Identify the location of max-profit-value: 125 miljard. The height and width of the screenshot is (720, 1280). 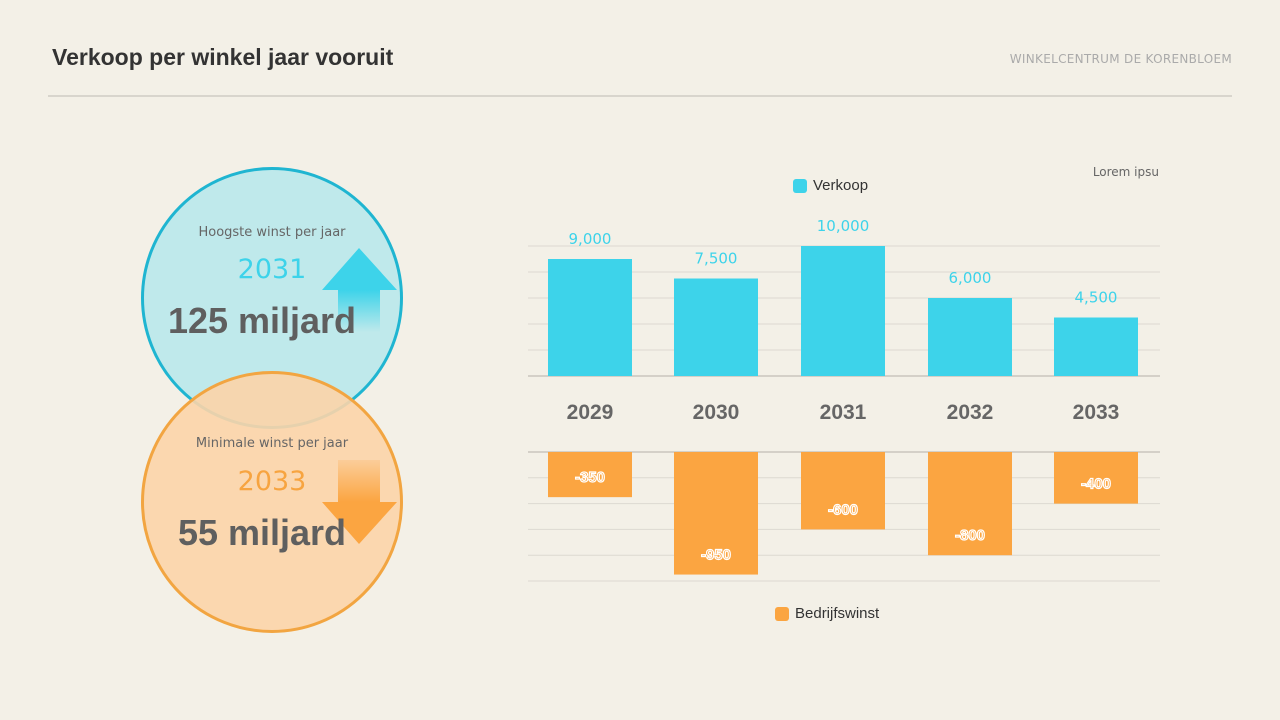
(262, 320).